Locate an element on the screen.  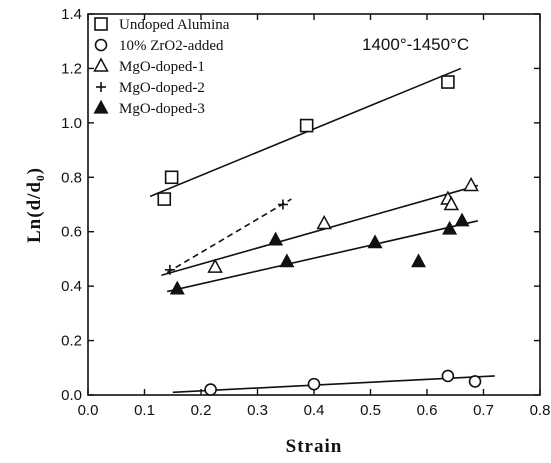
x-tick-label: 0.5 is located at coordinates (370, 410).